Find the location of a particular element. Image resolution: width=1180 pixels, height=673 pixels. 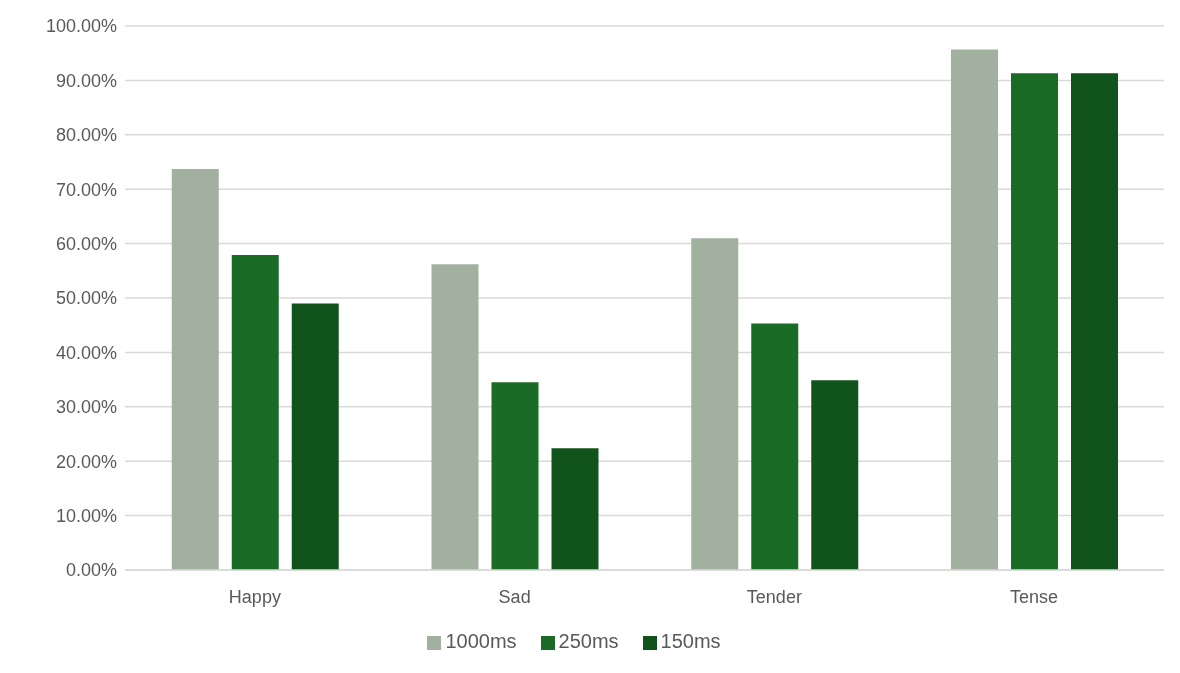

legend-label: 250ms is located at coordinates (588, 641).